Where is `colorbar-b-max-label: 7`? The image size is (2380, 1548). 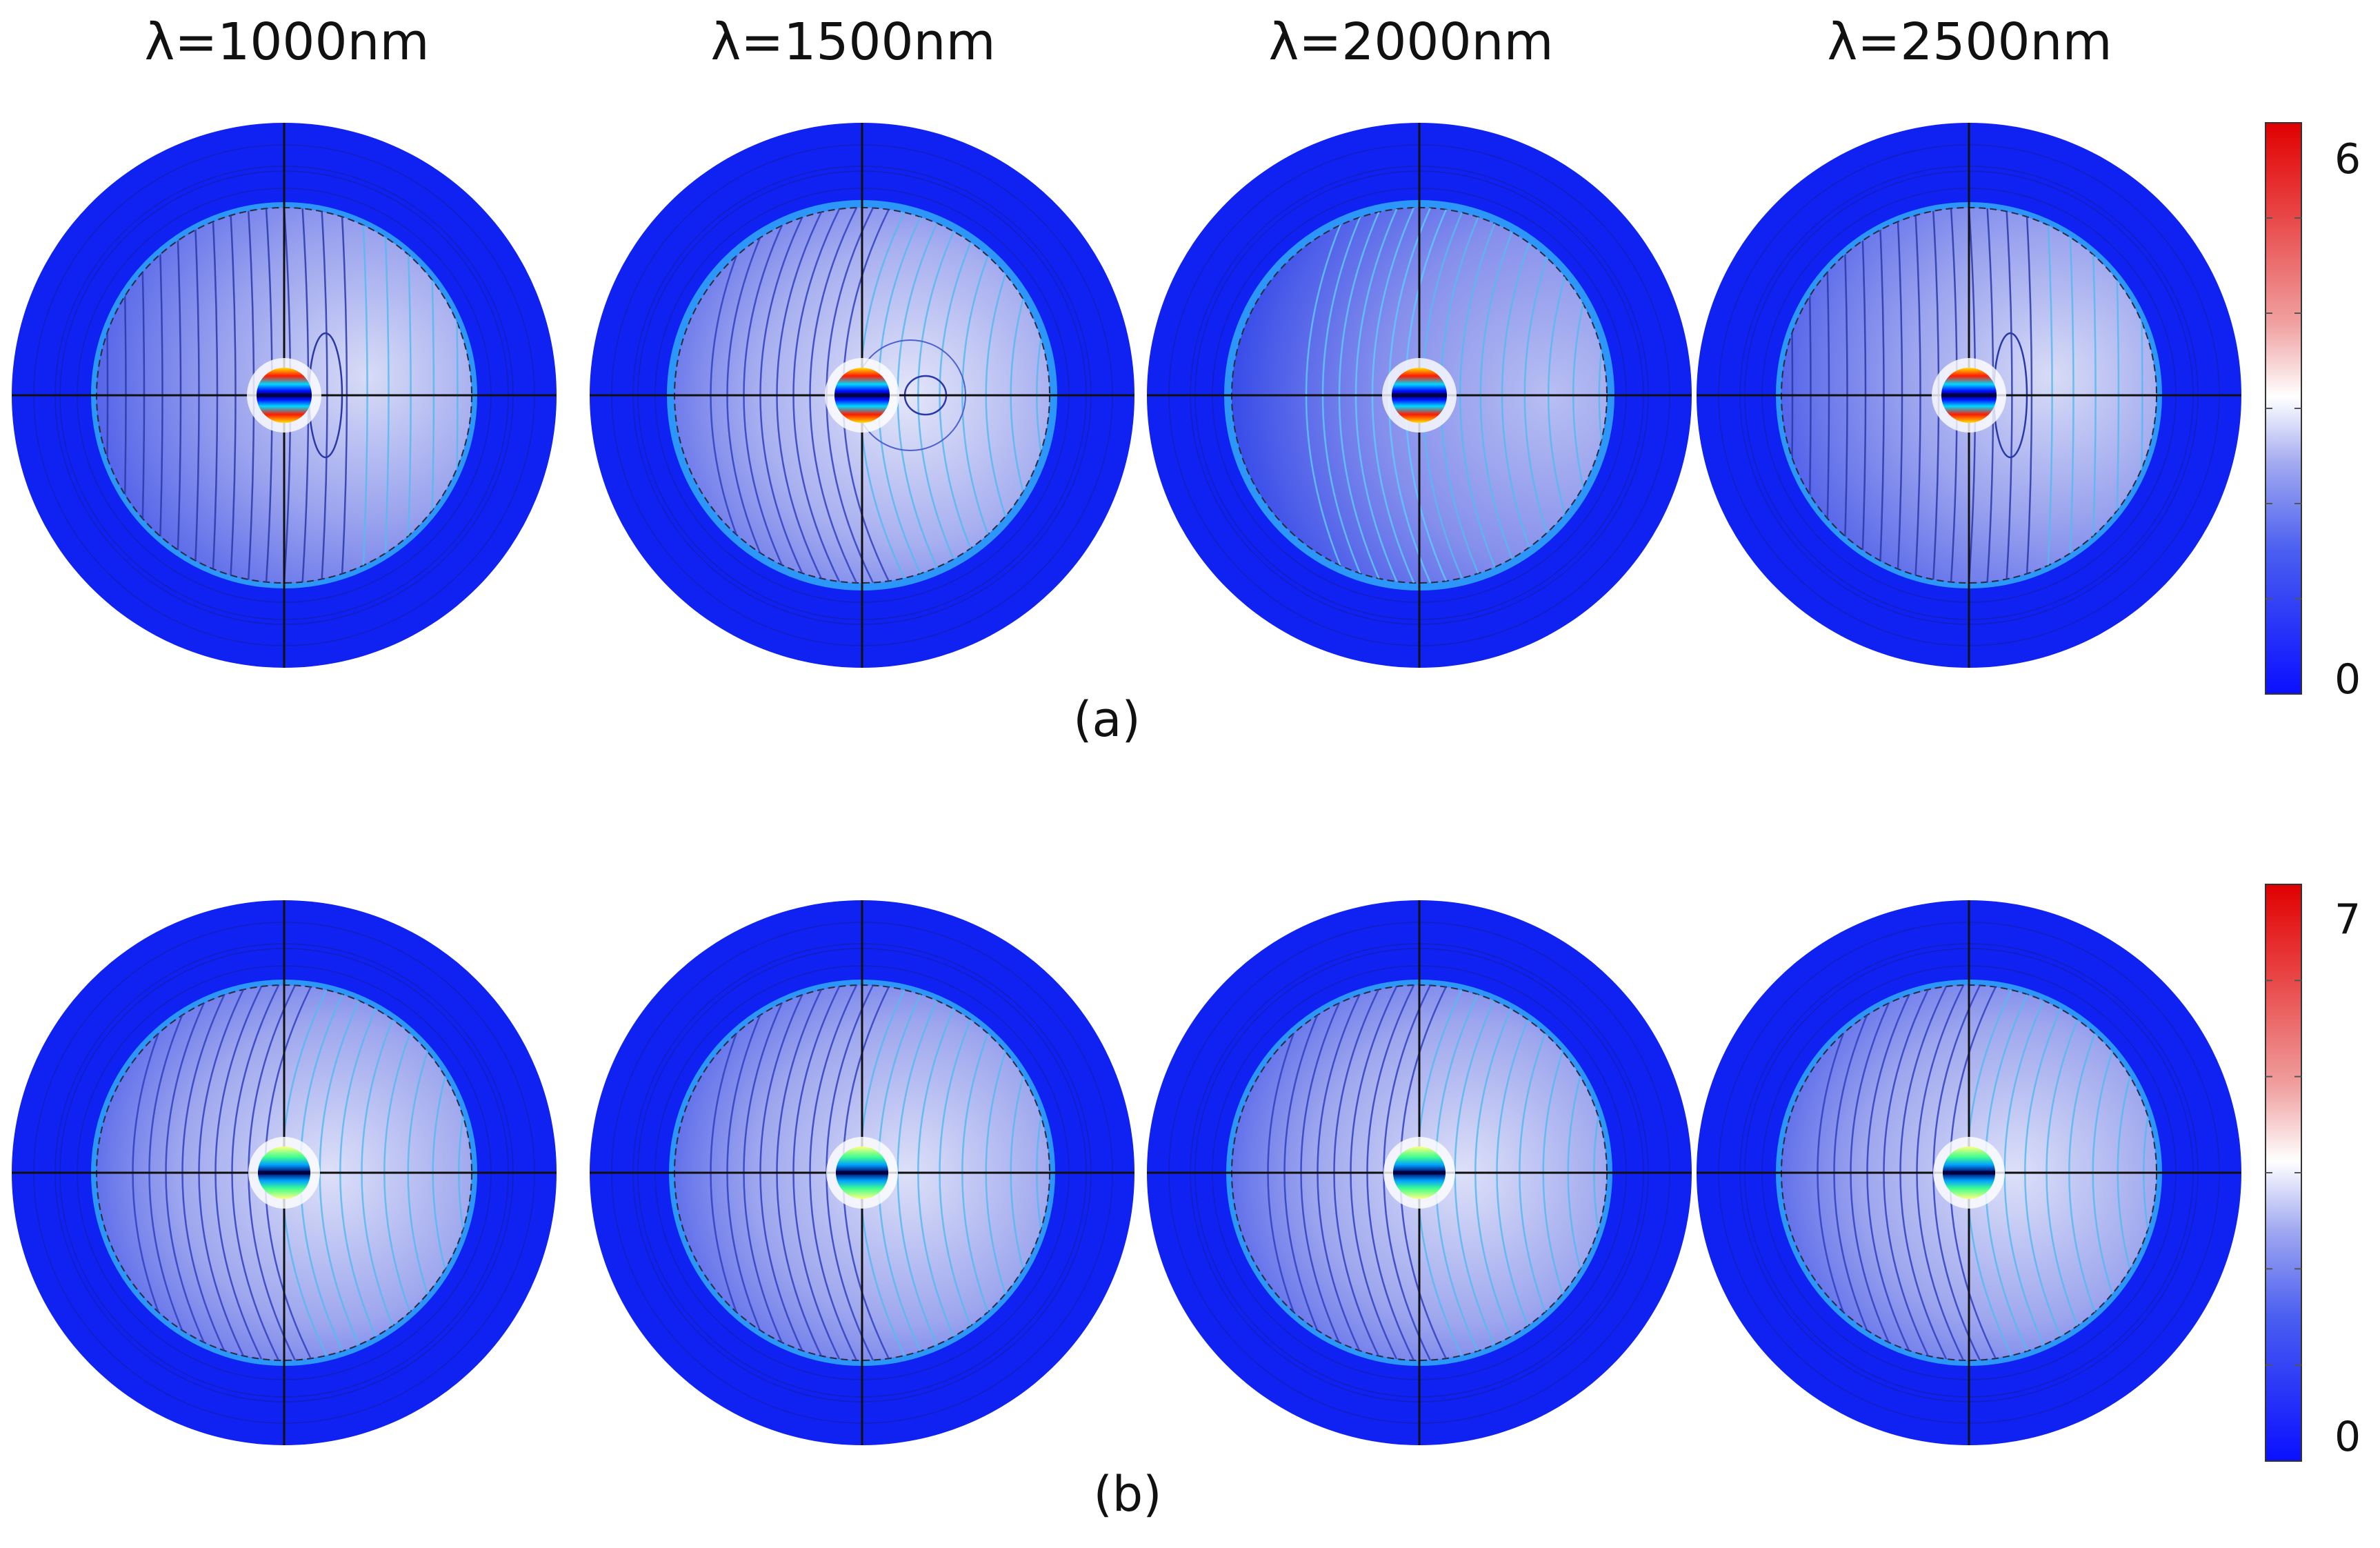 colorbar-b-max-label: 7 is located at coordinates (2347, 919).